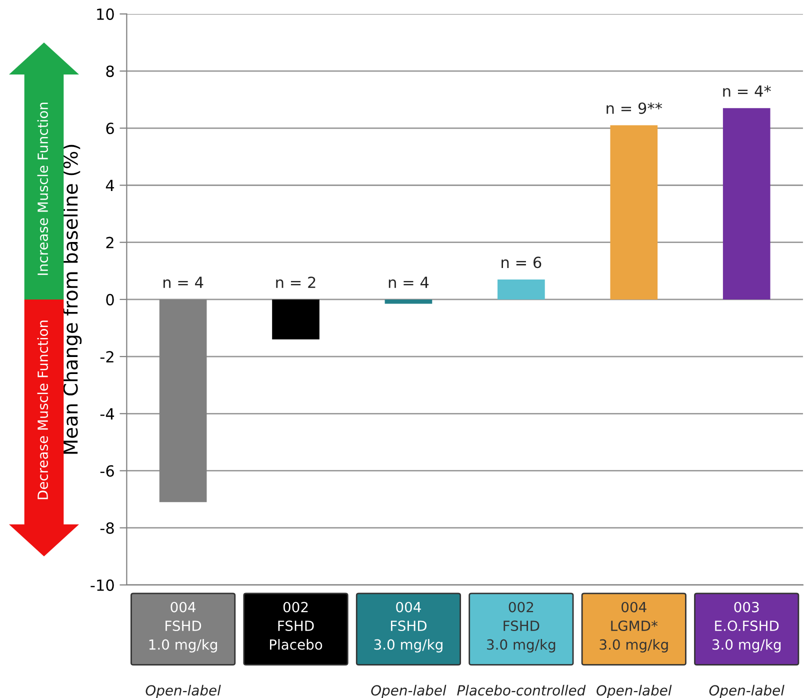  Describe the element at coordinates (72, 299) in the screenshot. I see `y-axis-title: Mean Change from baseline (%)` at that location.